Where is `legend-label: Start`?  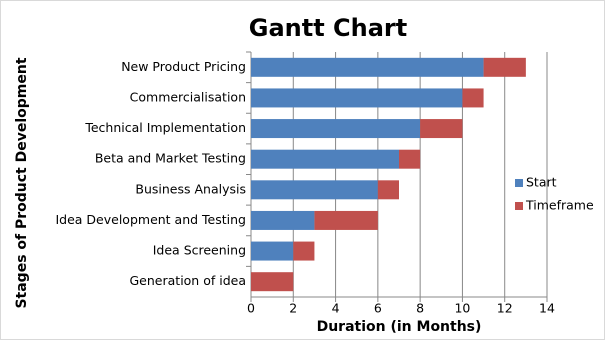
legend-label: Start is located at coordinates (541, 182).